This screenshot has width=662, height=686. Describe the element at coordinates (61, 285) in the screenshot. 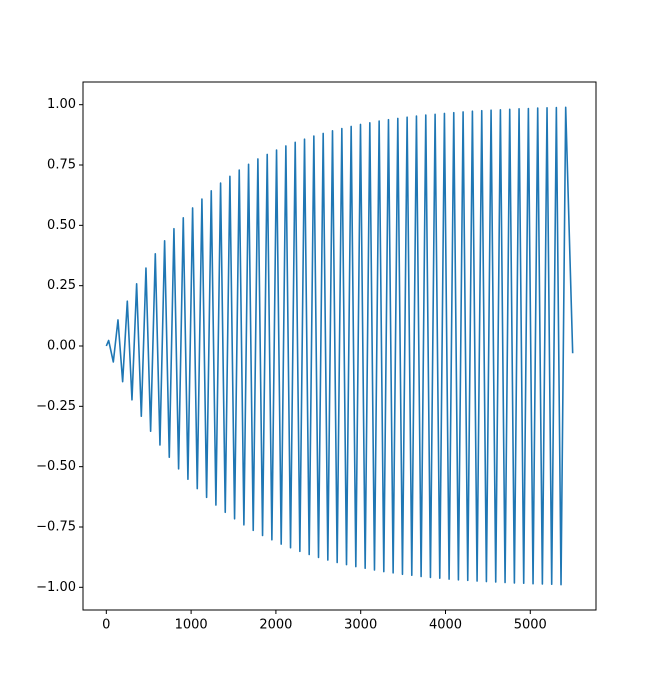

I see `y-tick-label: 0.25` at that location.